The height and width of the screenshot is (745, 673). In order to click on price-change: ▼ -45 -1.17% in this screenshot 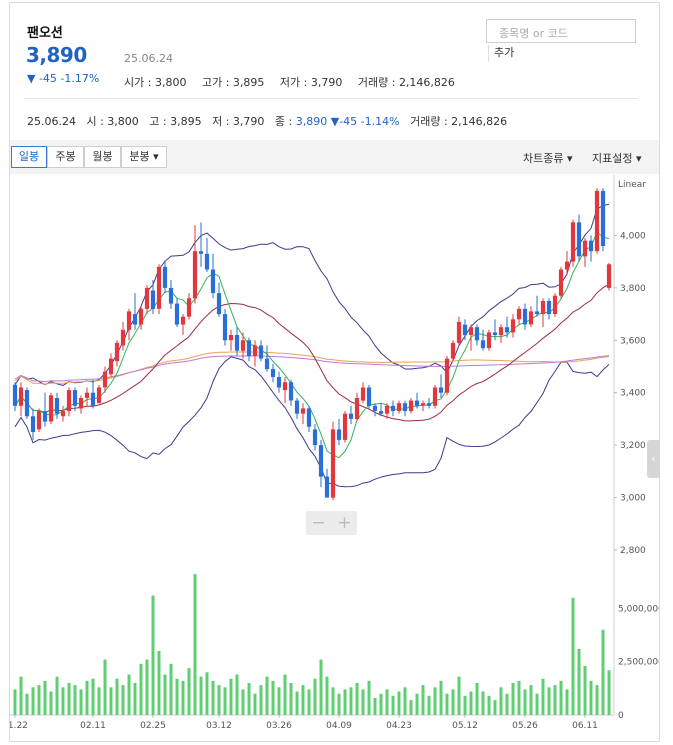, I will do `click(63, 78)`.